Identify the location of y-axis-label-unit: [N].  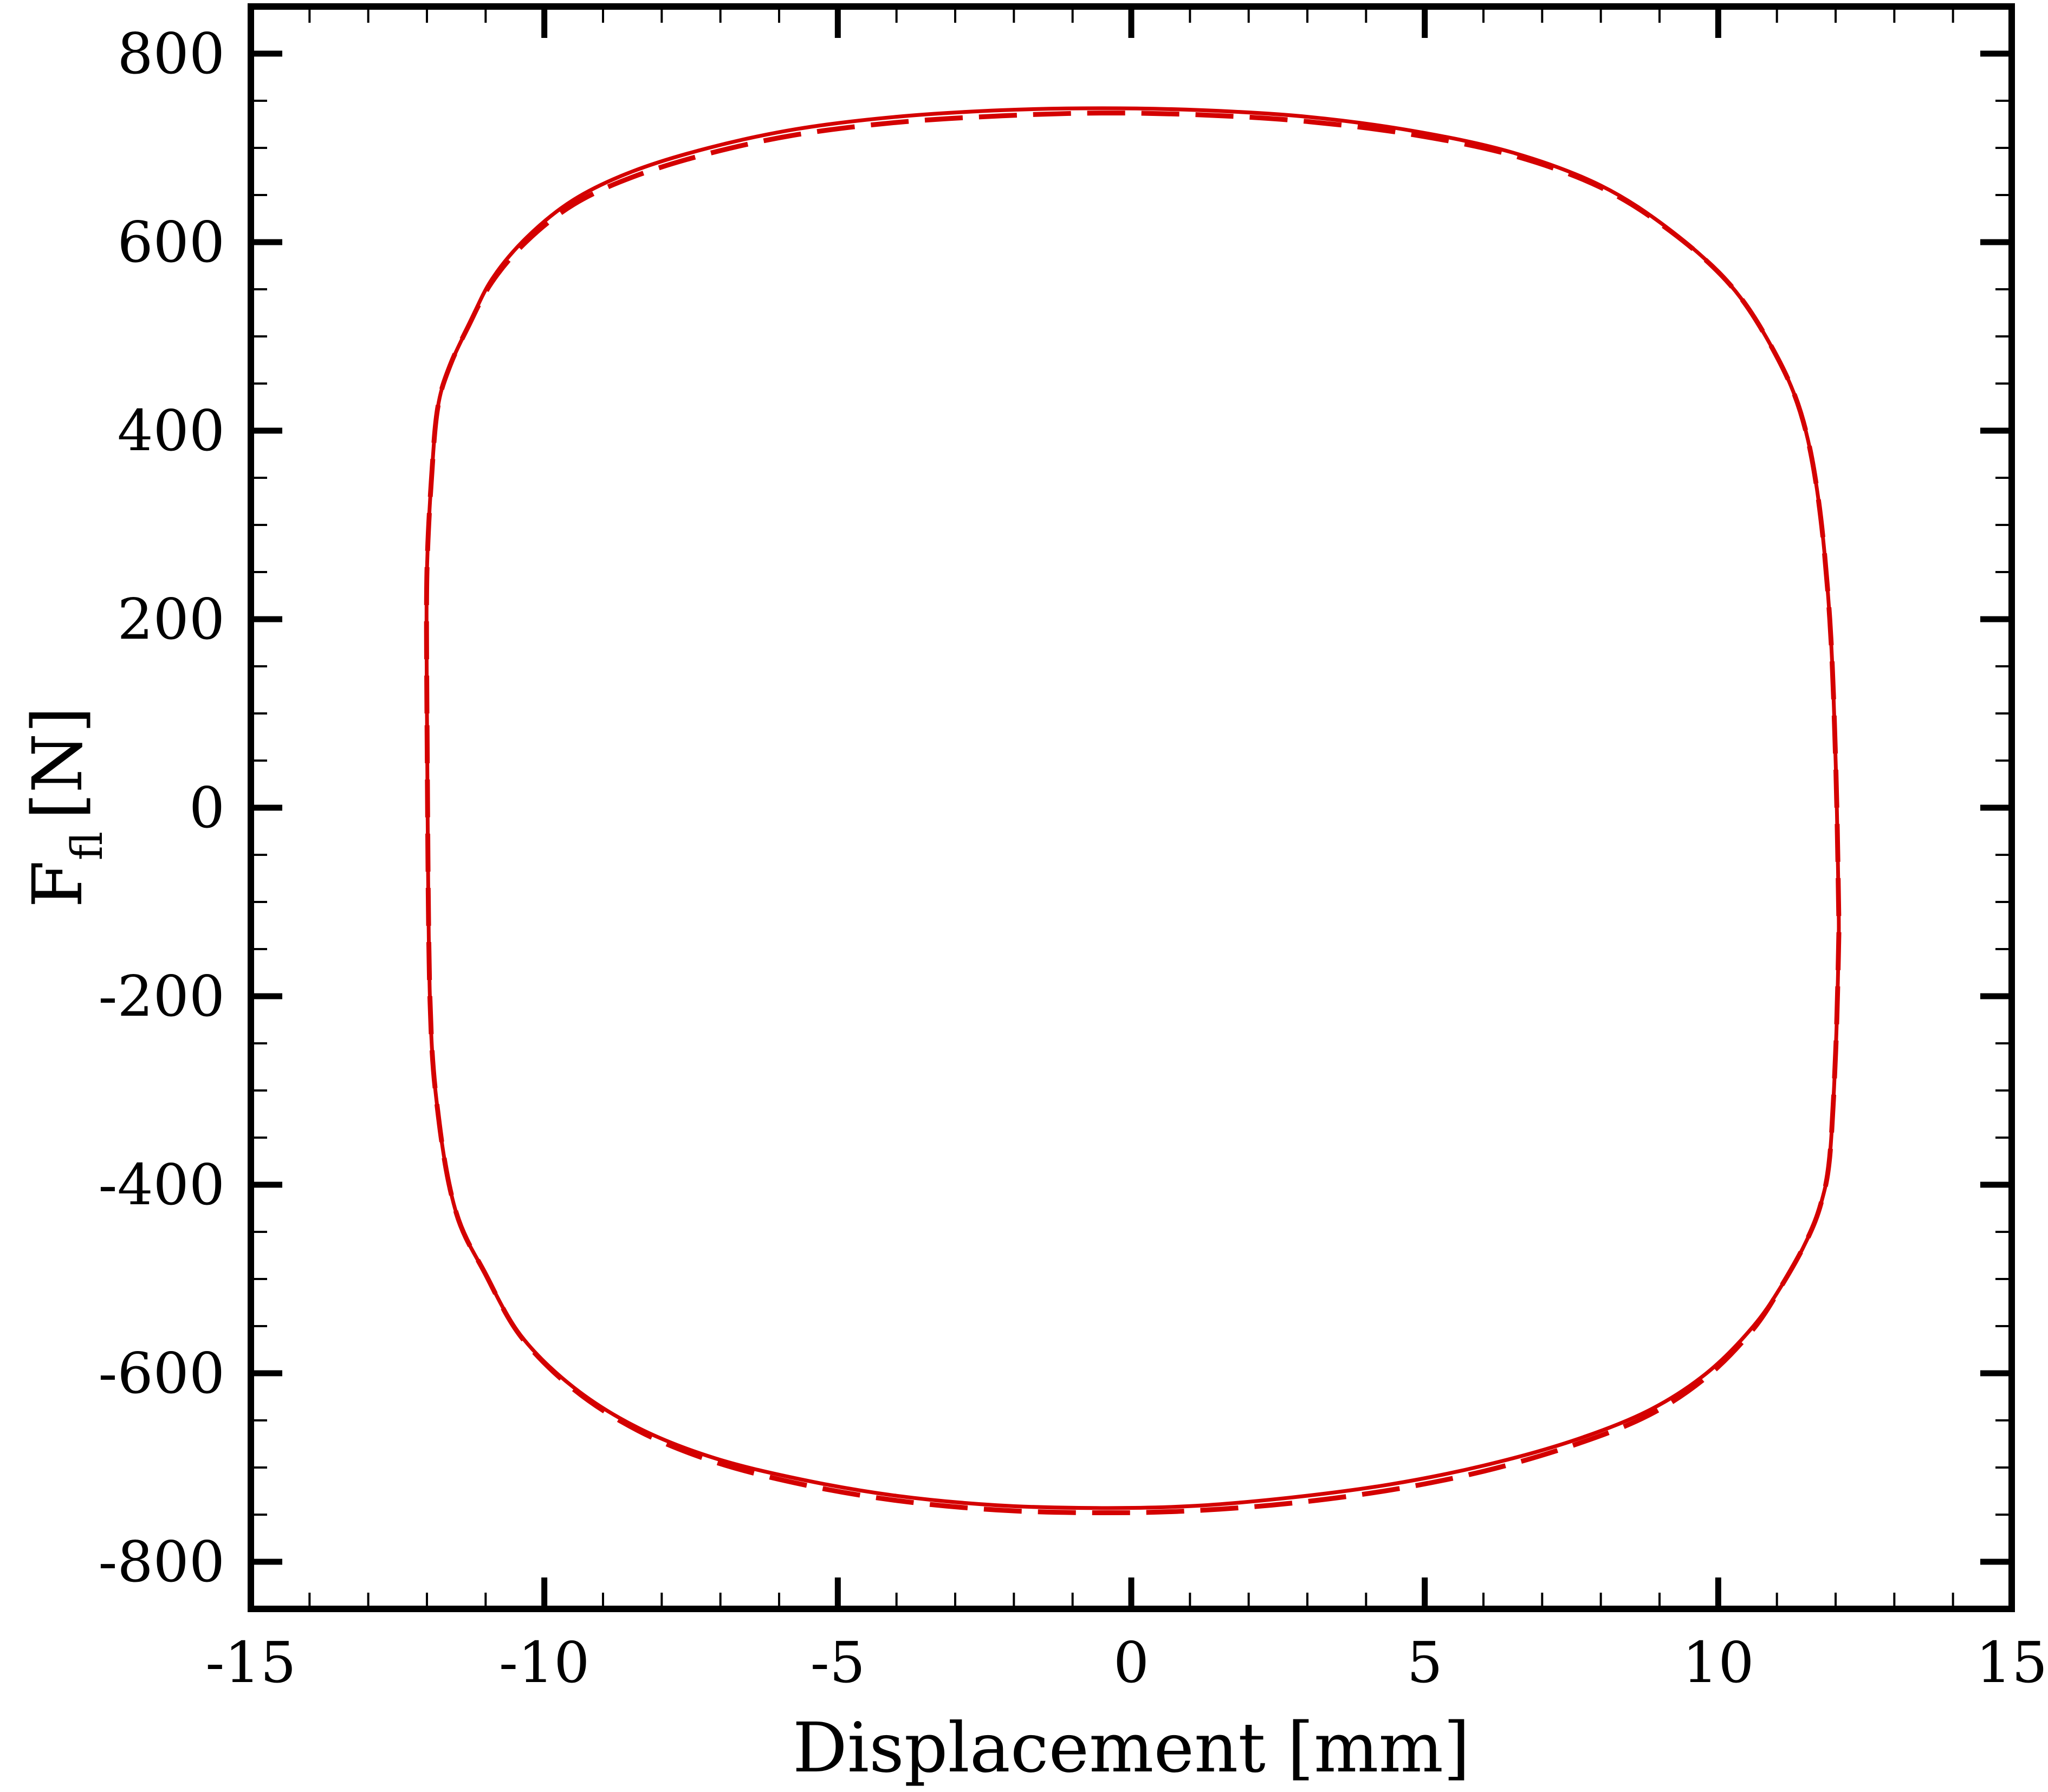
(58, 763).